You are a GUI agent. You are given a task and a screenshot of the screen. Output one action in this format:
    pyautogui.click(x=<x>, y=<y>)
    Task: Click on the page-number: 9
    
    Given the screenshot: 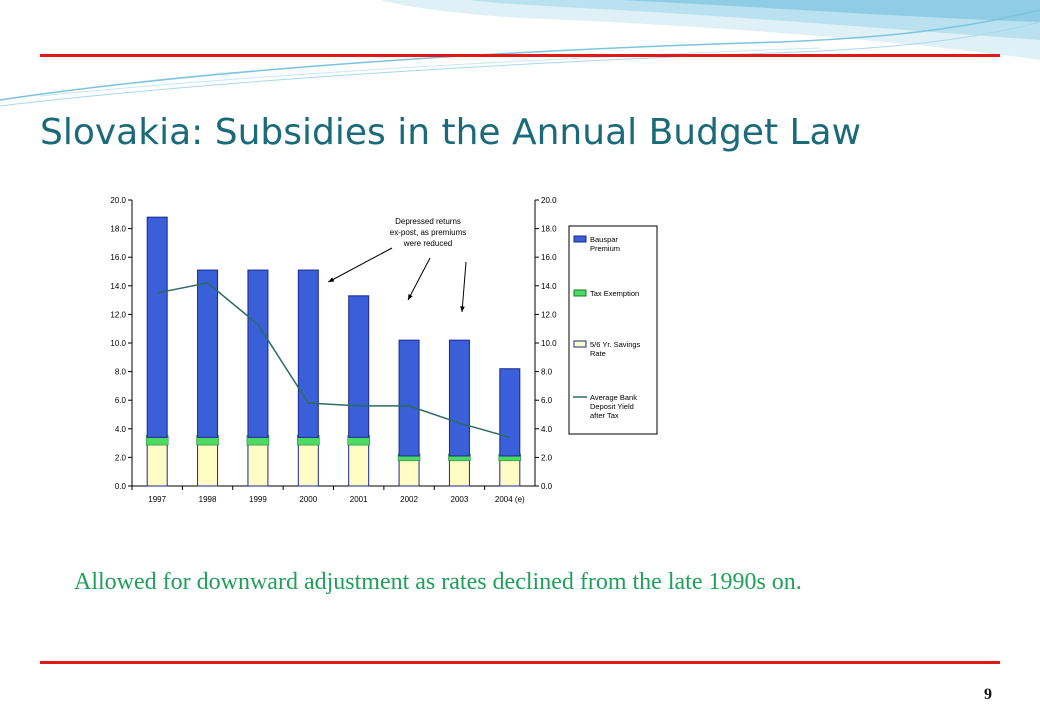 What is the action you would take?
    pyautogui.click(x=988, y=694)
    